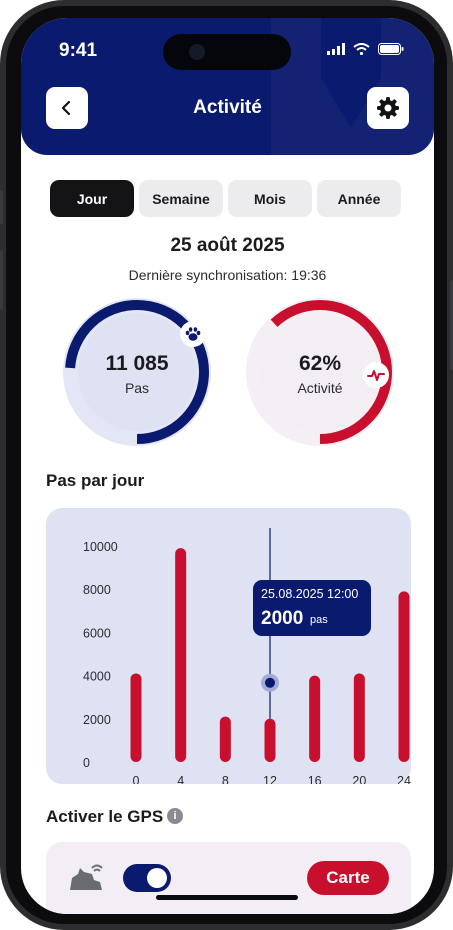 This screenshot has width=453, height=930. Describe the element at coordinates (359, 198) in the screenshot. I see `tab-year: Année` at that location.